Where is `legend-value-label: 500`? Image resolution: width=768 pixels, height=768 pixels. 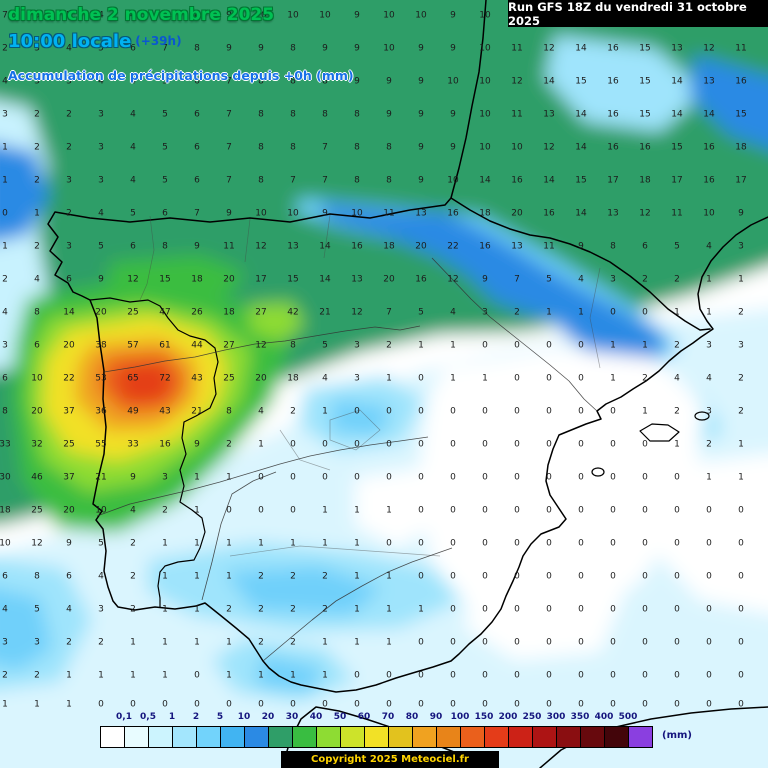
legend-value-label: 500 is located at coordinates (628, 717).